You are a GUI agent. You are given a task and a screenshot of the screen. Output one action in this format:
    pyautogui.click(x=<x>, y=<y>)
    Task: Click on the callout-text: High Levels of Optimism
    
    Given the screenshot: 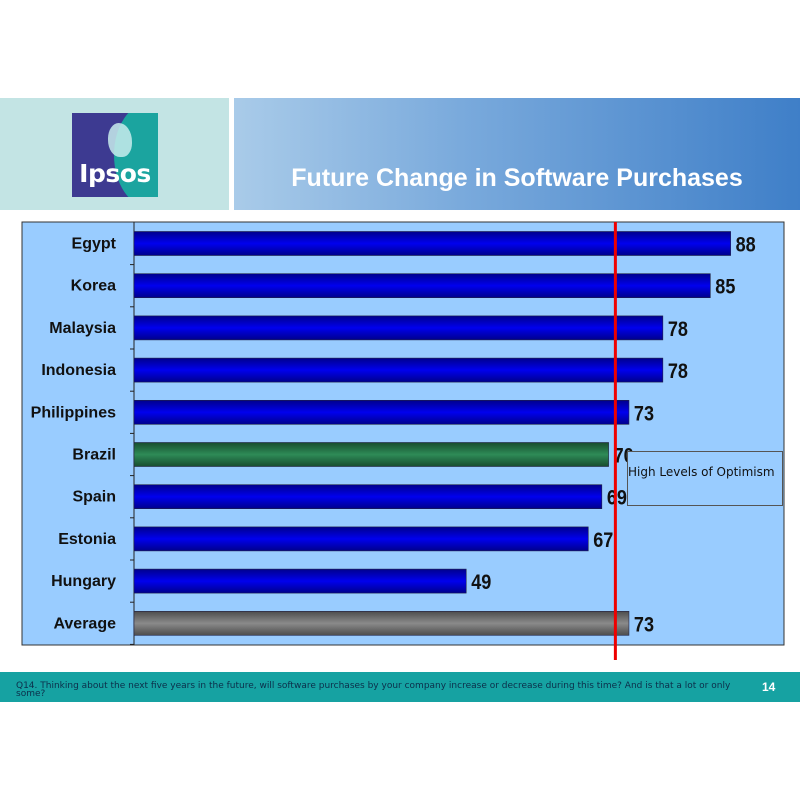 What is the action you would take?
    pyautogui.click(x=701, y=472)
    